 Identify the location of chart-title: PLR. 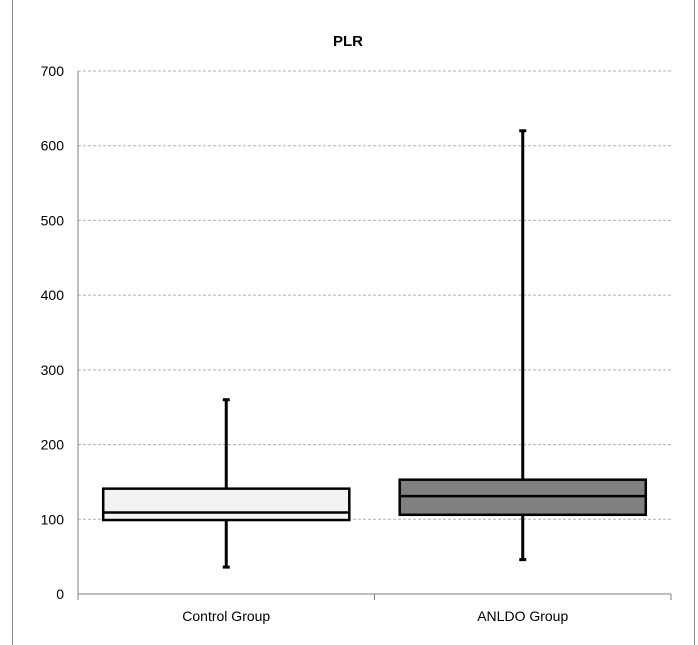
(348, 41).